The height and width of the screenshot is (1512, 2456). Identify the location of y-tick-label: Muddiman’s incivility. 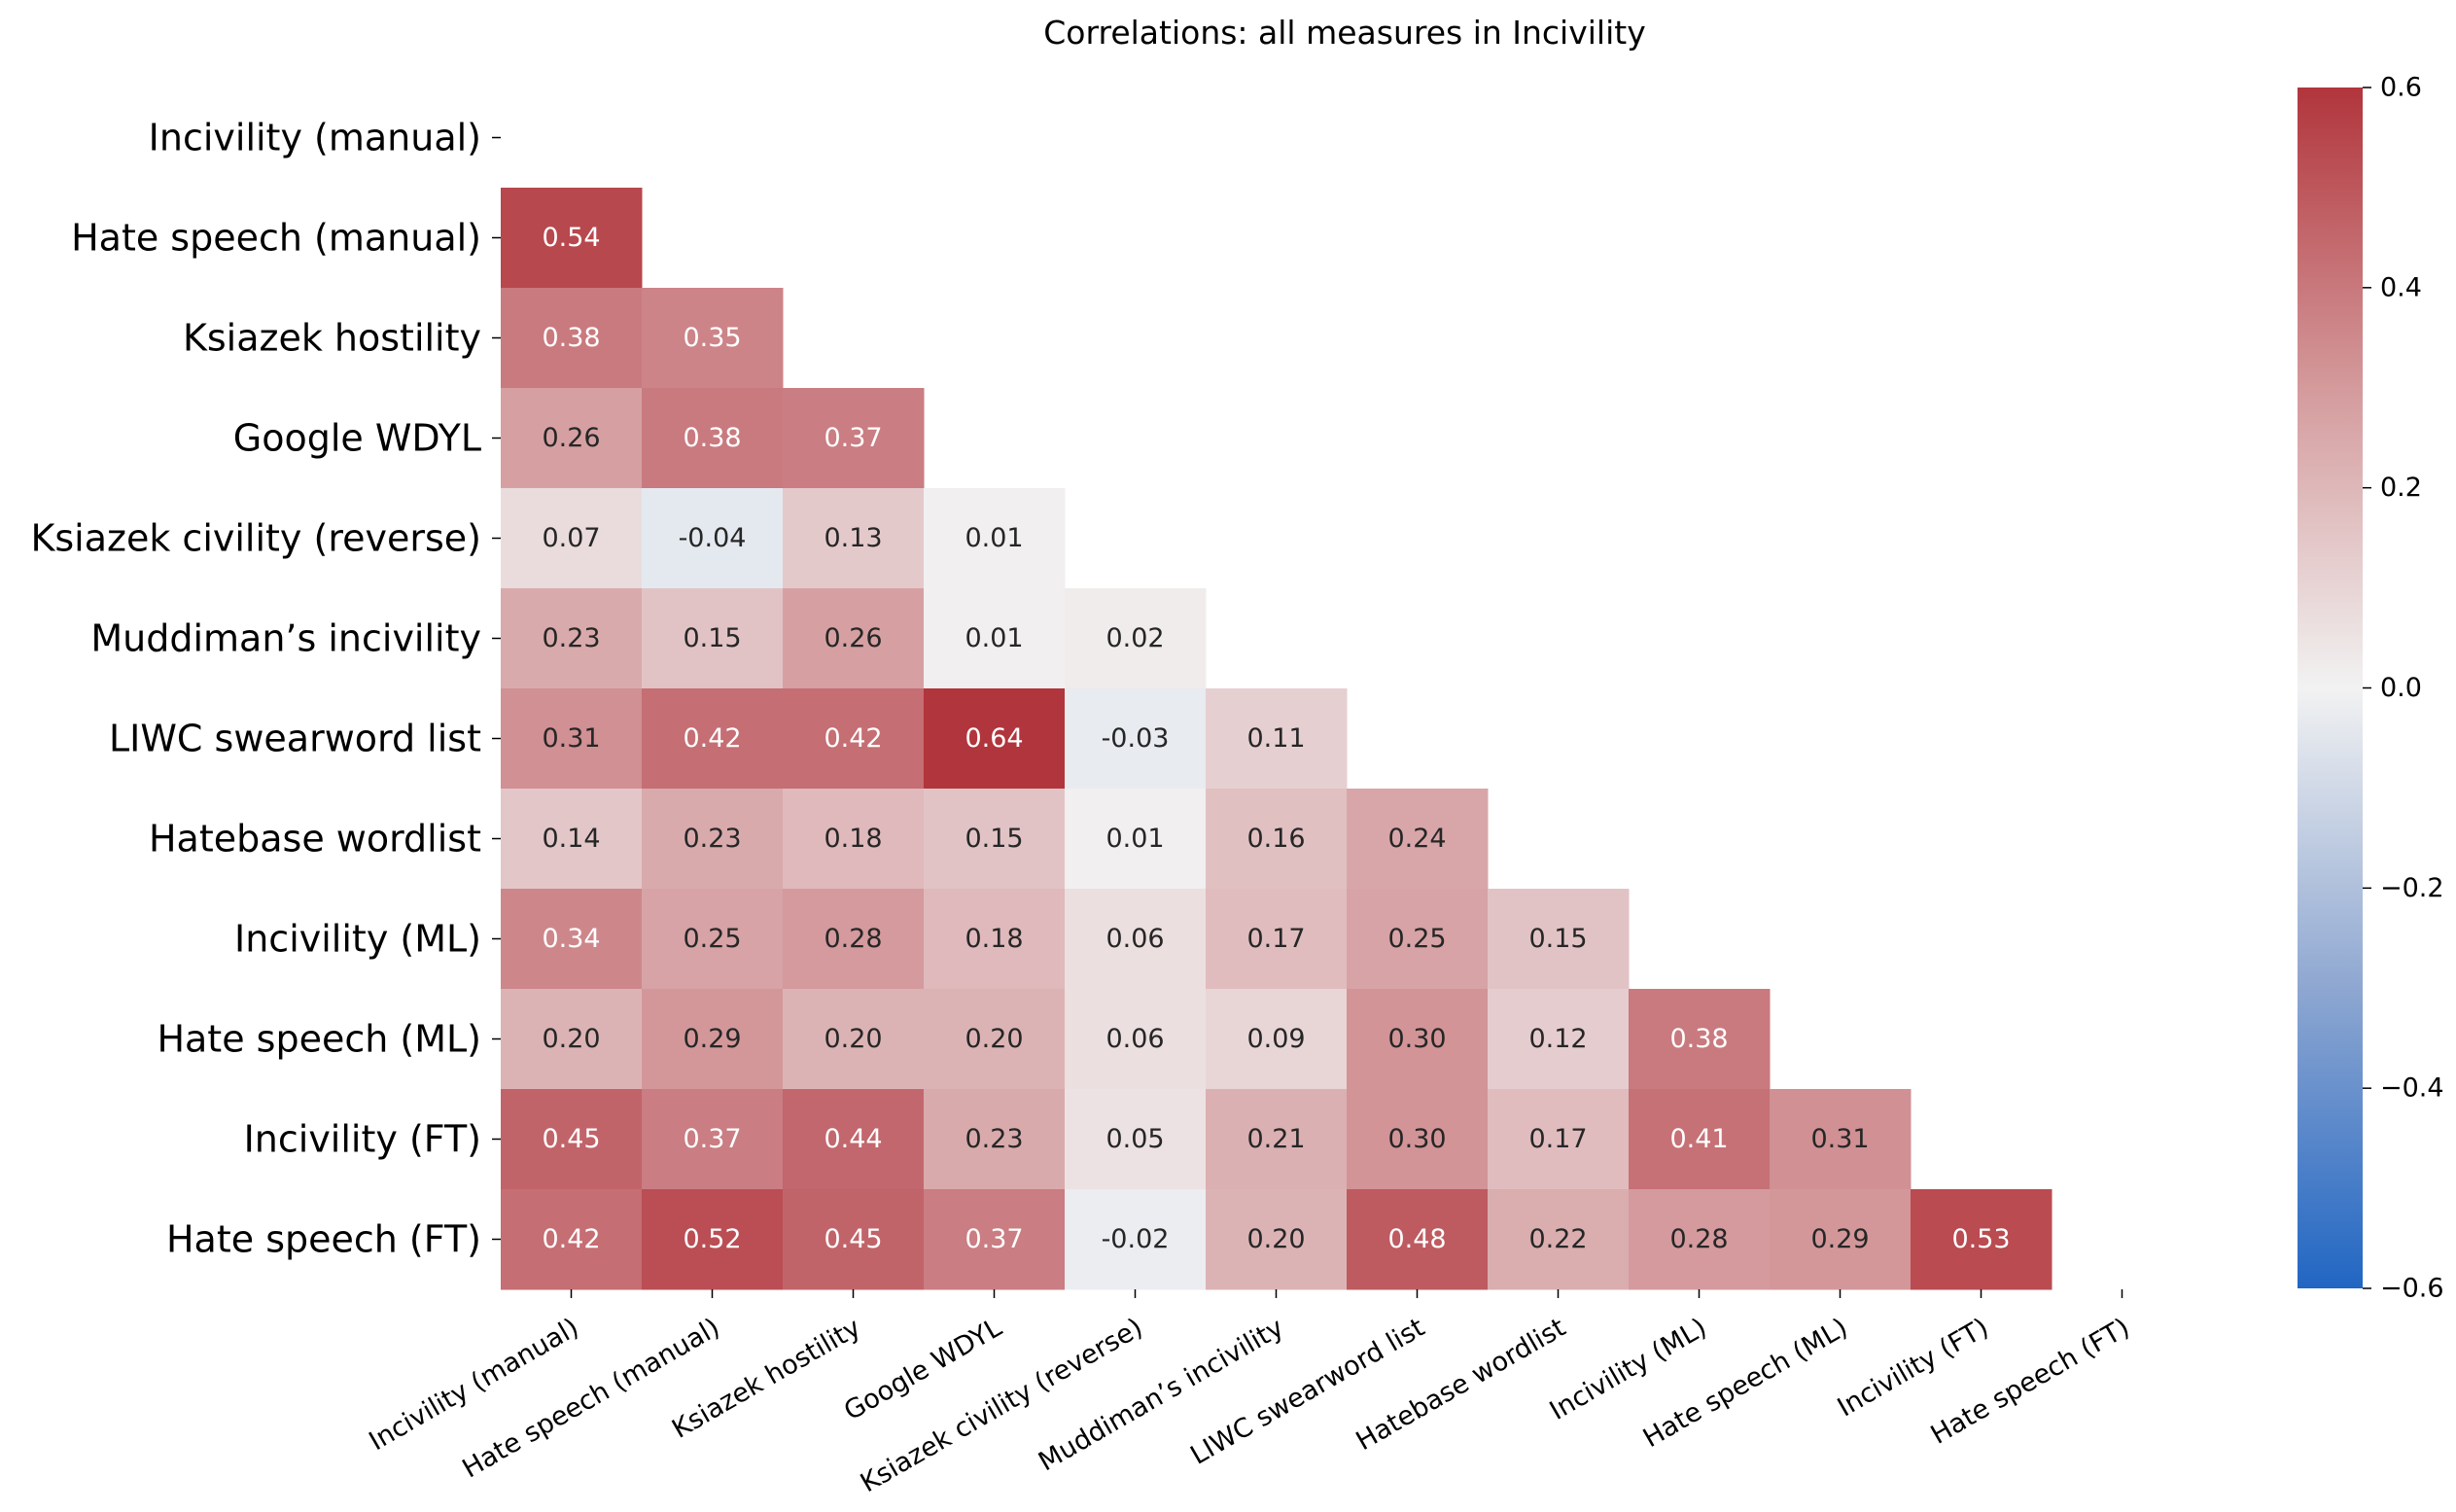
(285, 639).